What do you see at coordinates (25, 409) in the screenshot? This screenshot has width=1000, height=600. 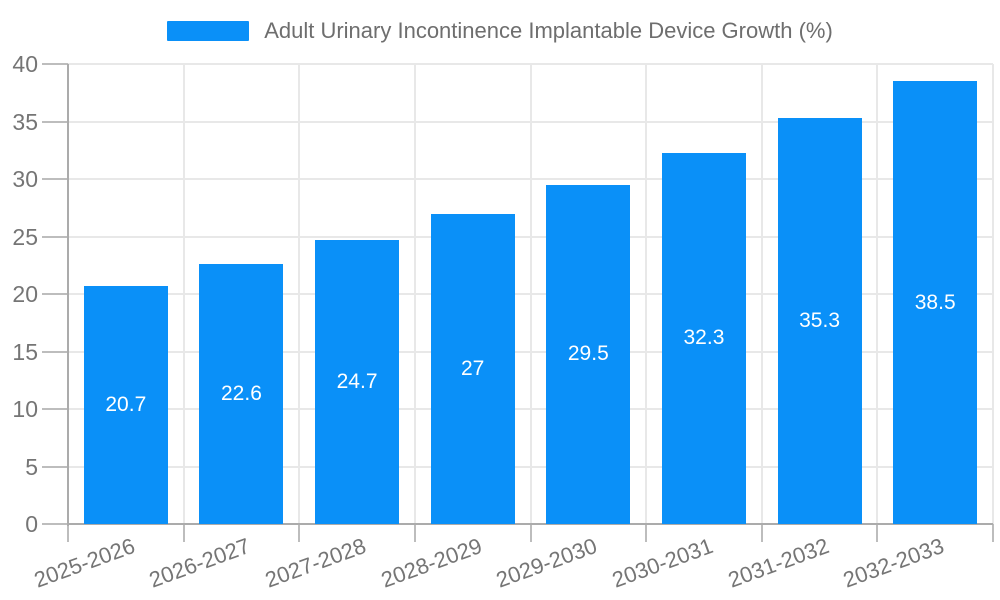 I see `y-axis-tick-label: 10` at bounding box center [25, 409].